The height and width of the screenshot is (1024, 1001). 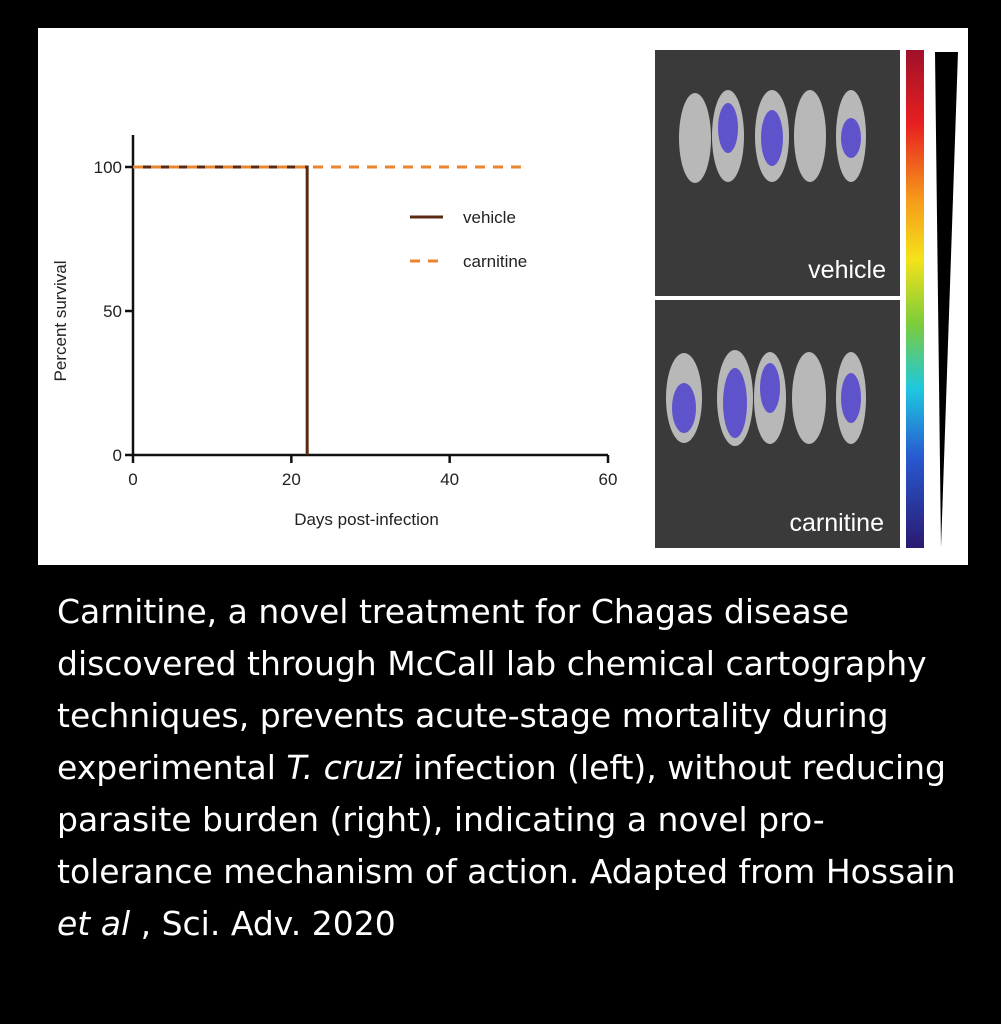 I want to click on y-tick-label: 50, so click(x=112, y=311).